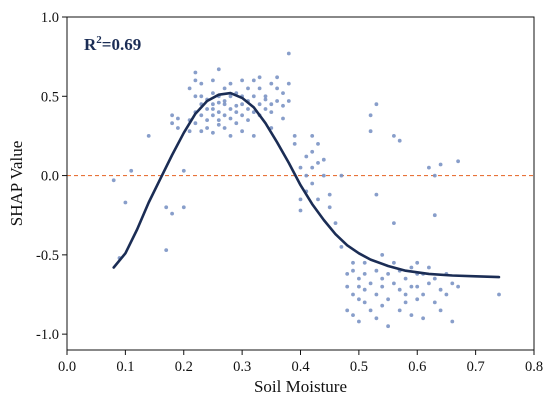 The image size is (550, 404). I want to click on x-tick-label: 0.0, so click(67, 367).